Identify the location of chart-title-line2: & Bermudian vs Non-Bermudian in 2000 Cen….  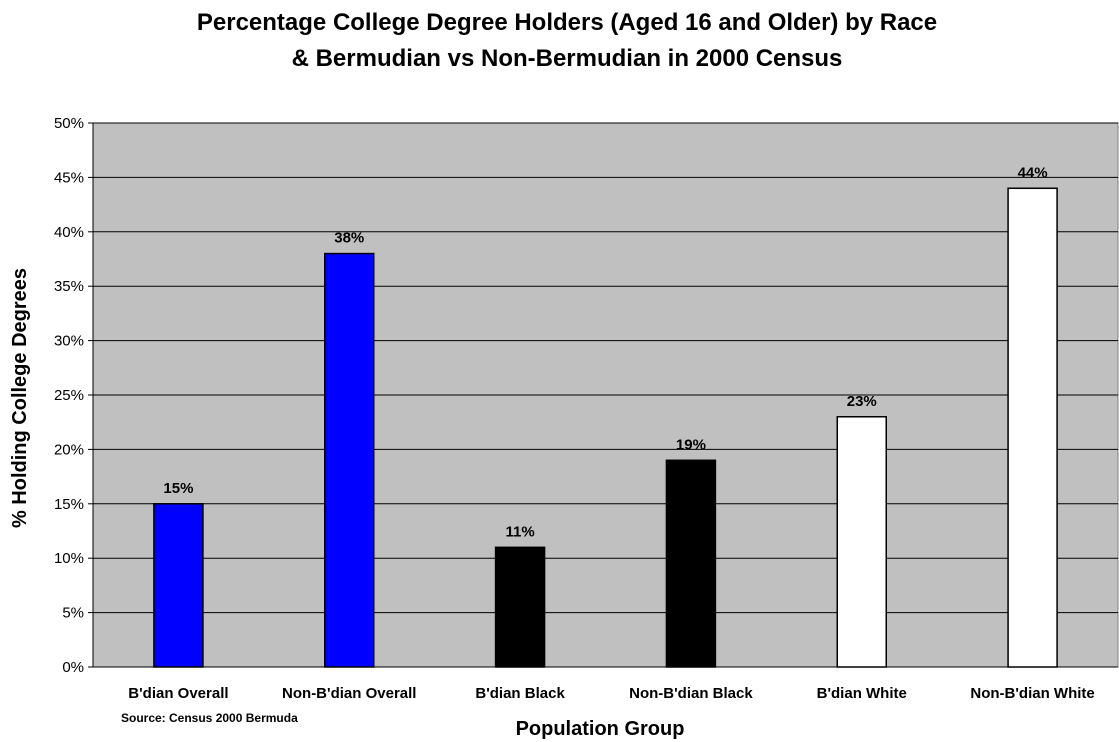
(567, 58).